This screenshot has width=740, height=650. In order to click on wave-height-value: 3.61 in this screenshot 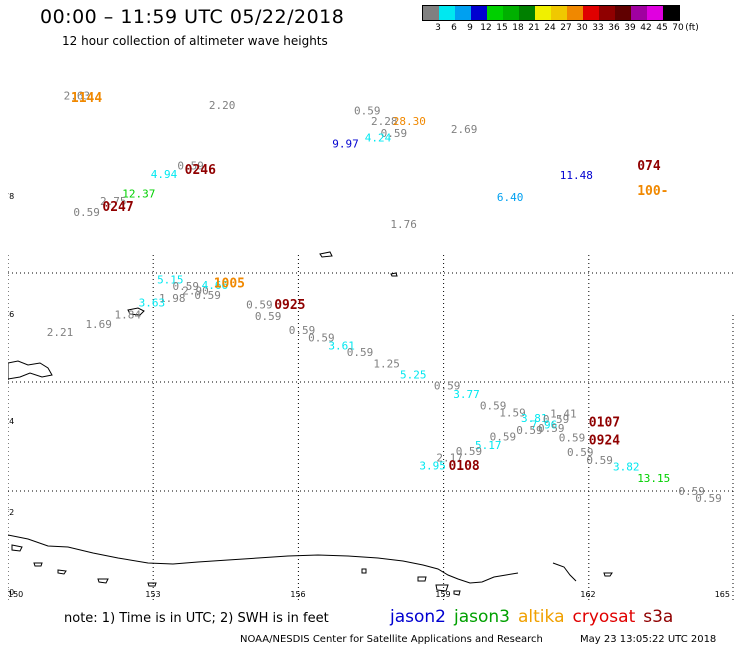, I will do `click(341, 346)`.